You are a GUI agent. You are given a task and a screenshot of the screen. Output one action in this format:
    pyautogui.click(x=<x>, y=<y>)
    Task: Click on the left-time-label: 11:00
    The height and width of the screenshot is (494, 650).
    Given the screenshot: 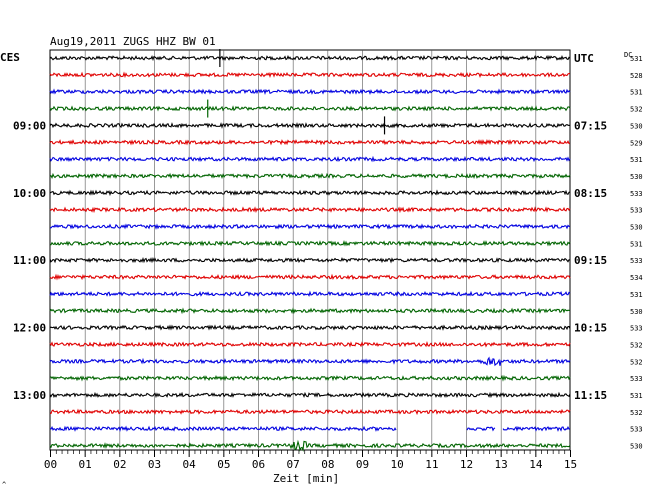 What is the action you would take?
    pyautogui.click(x=29, y=260)
    